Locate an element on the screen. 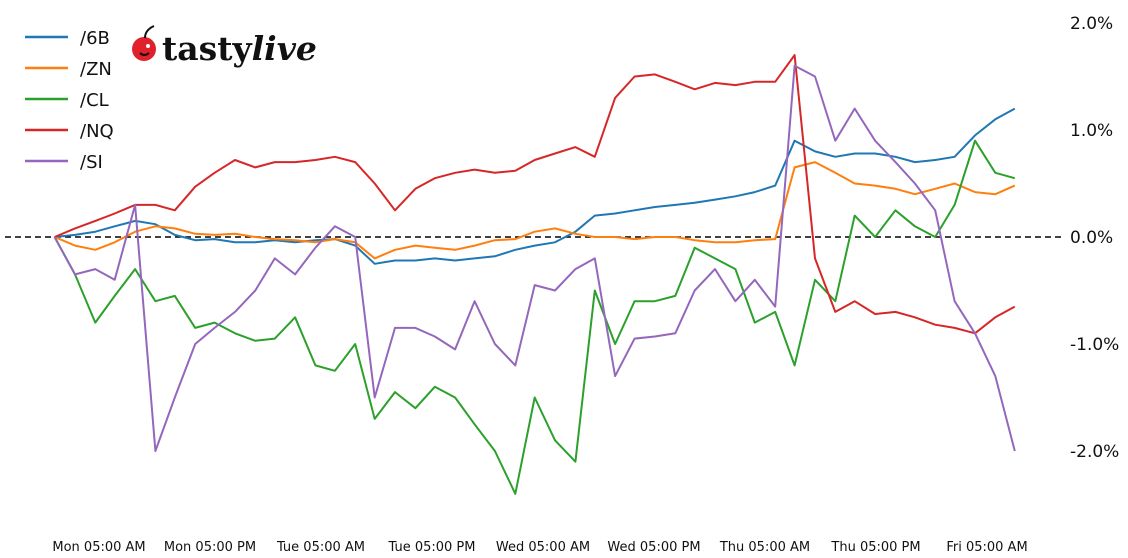 The width and height of the screenshot is (1128, 558). x-tick-label: Mon 05:00 AM is located at coordinates (98, 547).